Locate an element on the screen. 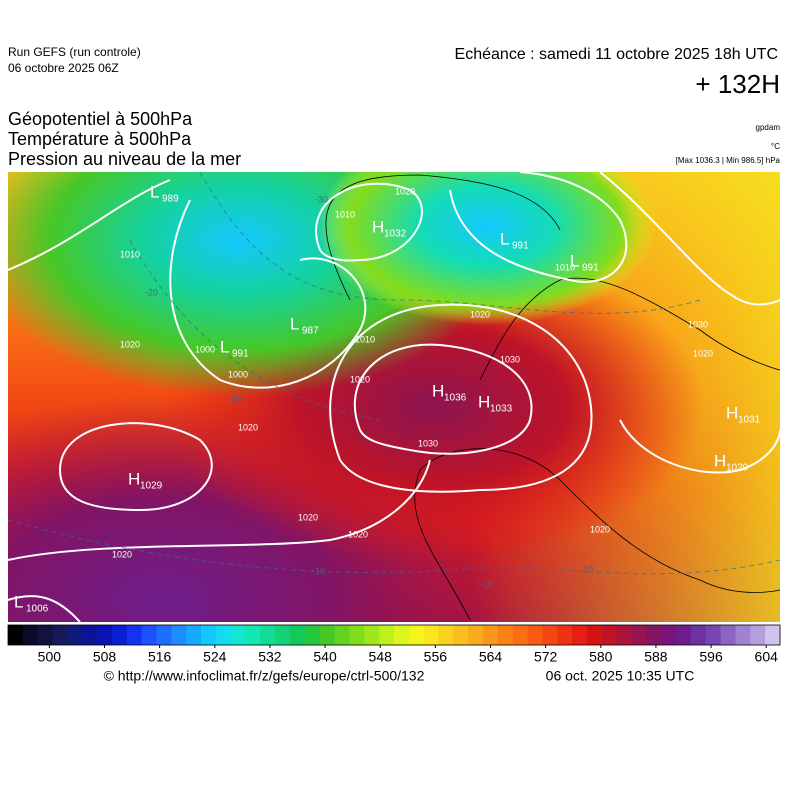 This screenshot has height=789, width=788. unit: [Max 1036.3 | Min 986.5] hPa is located at coordinates (728, 160).